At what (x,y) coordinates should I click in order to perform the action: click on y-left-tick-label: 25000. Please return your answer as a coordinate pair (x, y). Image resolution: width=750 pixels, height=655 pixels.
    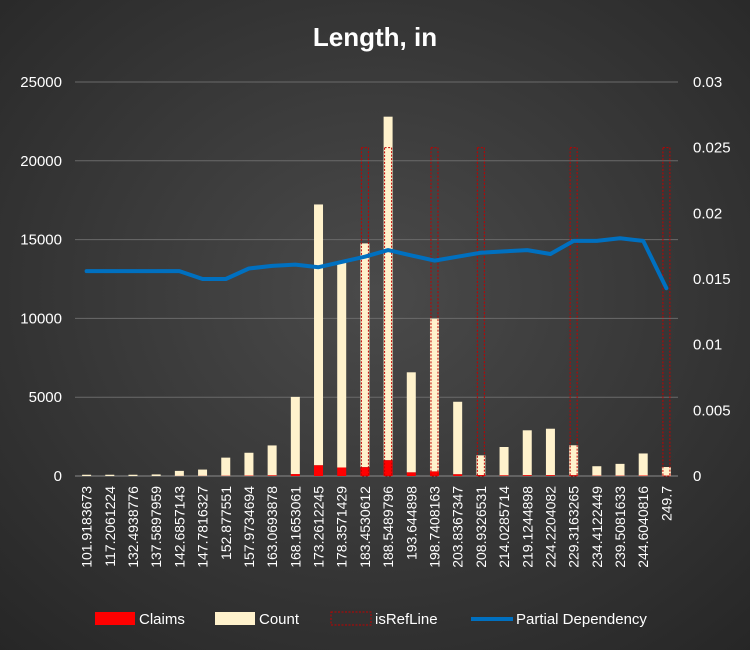
    Looking at the image, I should click on (41, 82).